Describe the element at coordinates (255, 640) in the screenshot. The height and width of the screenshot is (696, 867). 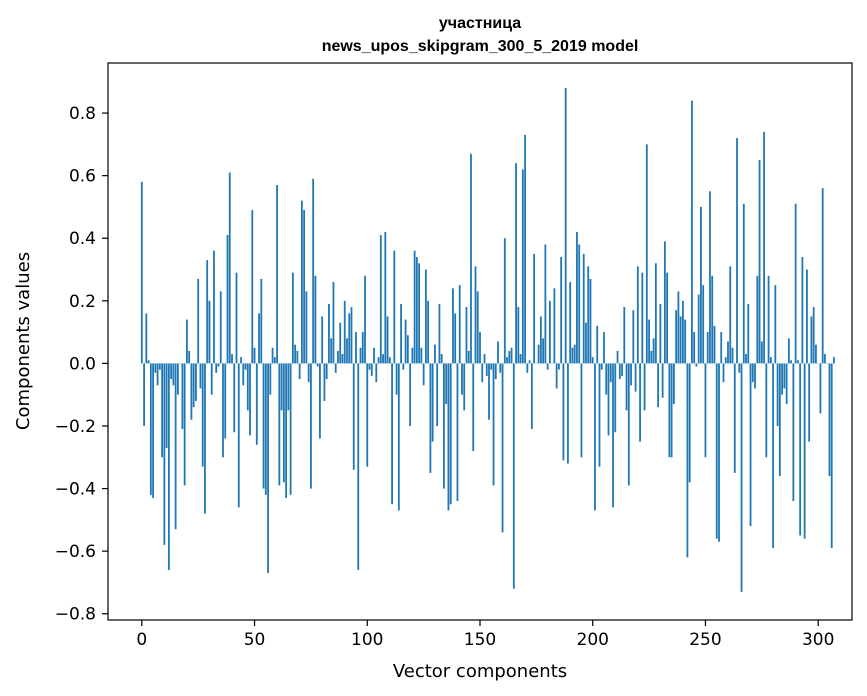
I see `x-tick-label: 50` at that location.